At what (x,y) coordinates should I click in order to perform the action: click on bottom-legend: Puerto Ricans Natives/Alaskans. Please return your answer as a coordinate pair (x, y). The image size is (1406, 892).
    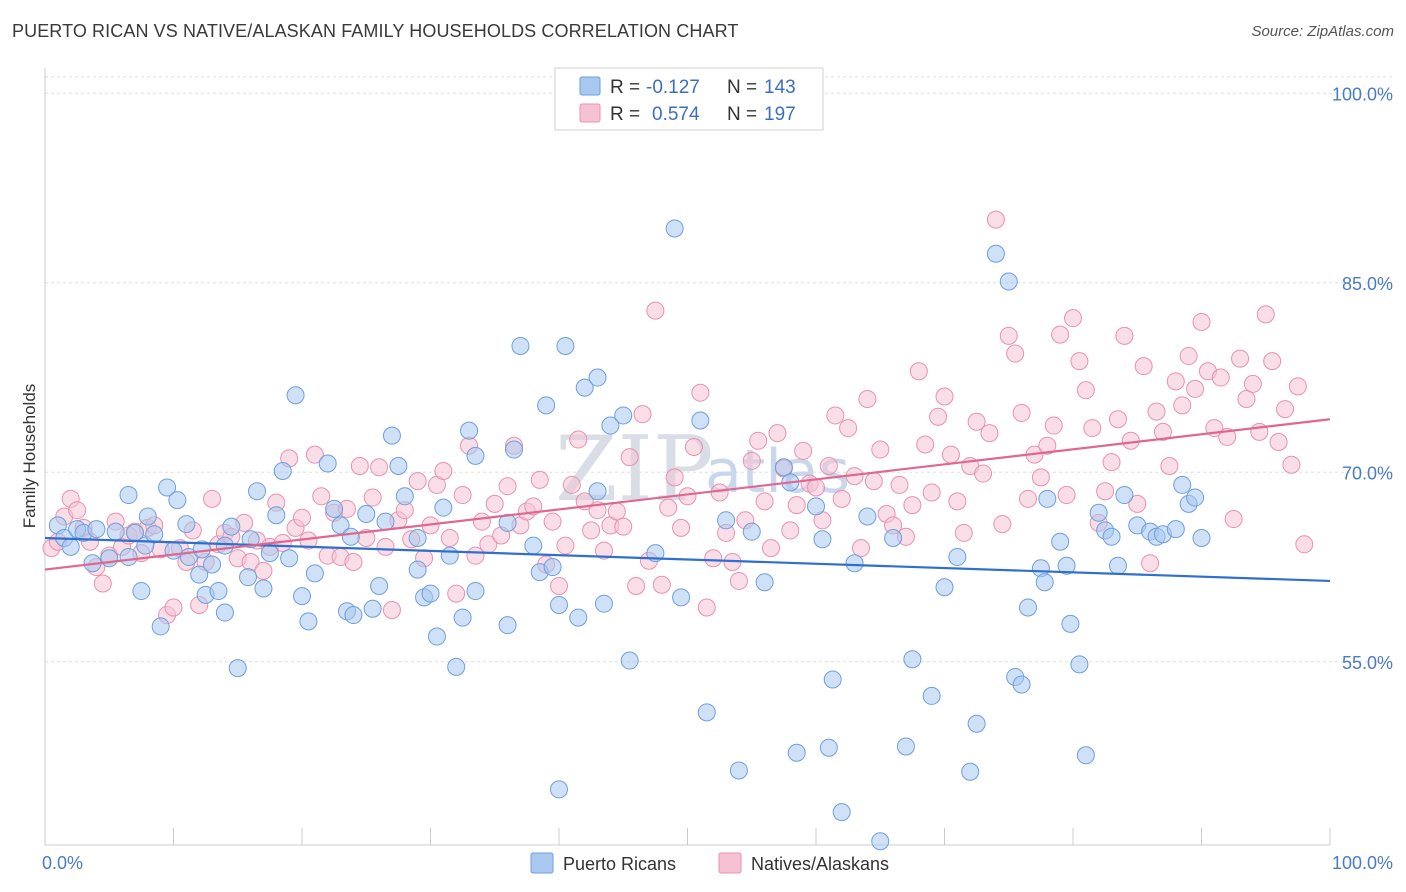
    Looking at the image, I should click on (709, 863).